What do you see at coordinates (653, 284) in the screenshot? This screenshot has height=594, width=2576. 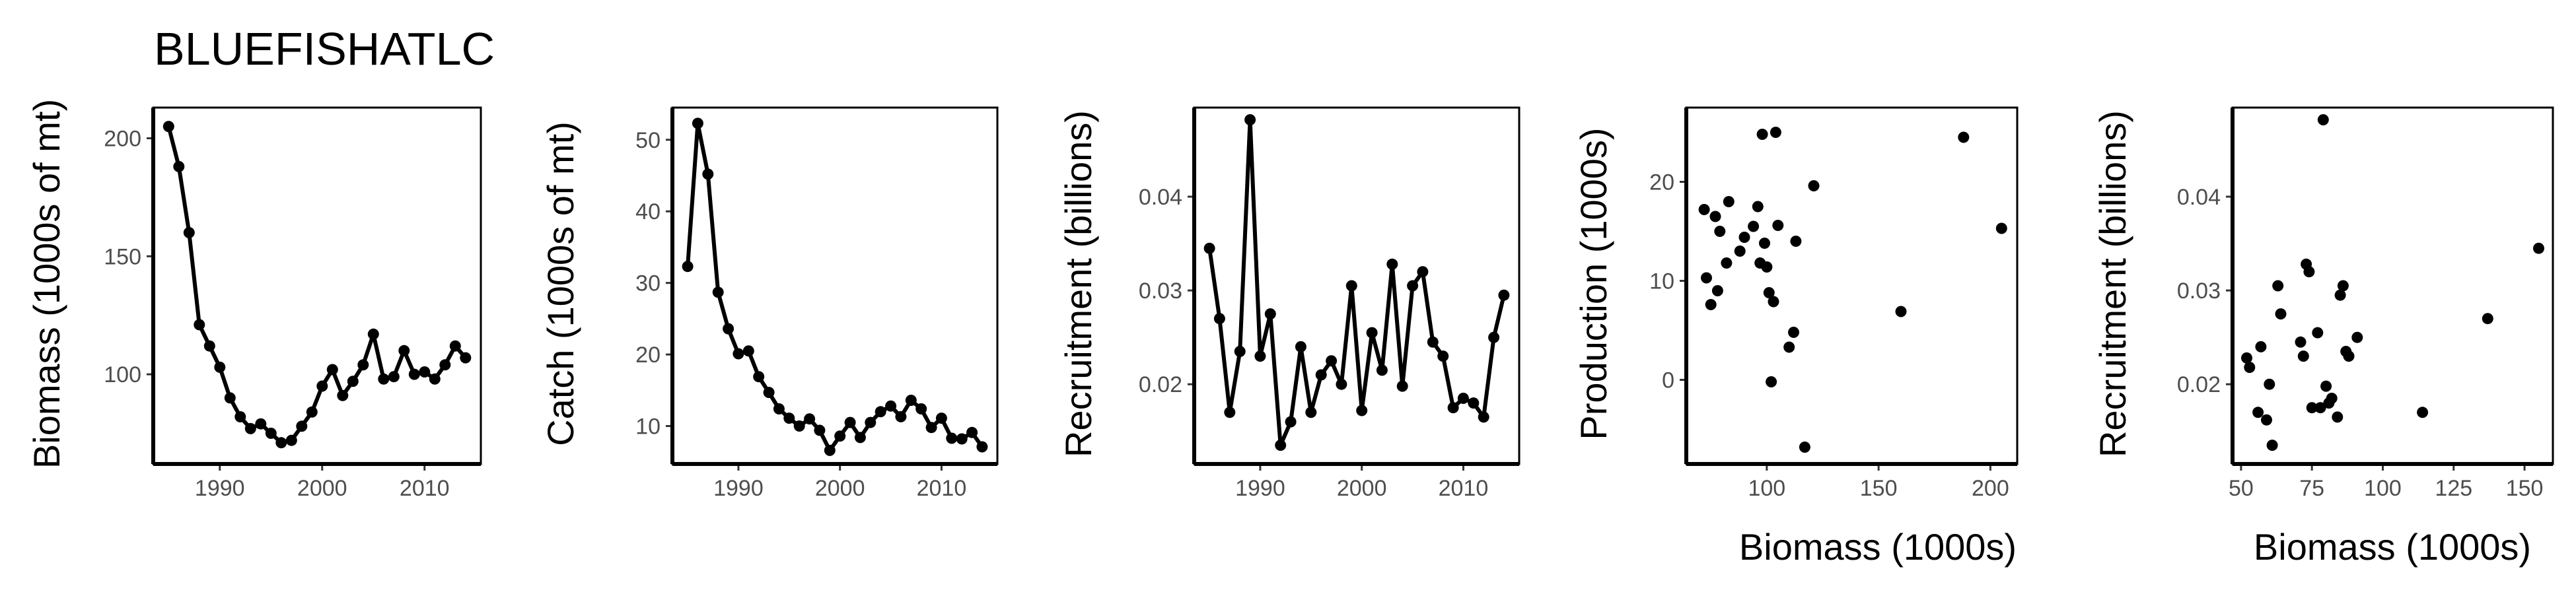 I see `yticks-catch: 10 20 30 40 50` at bounding box center [653, 284].